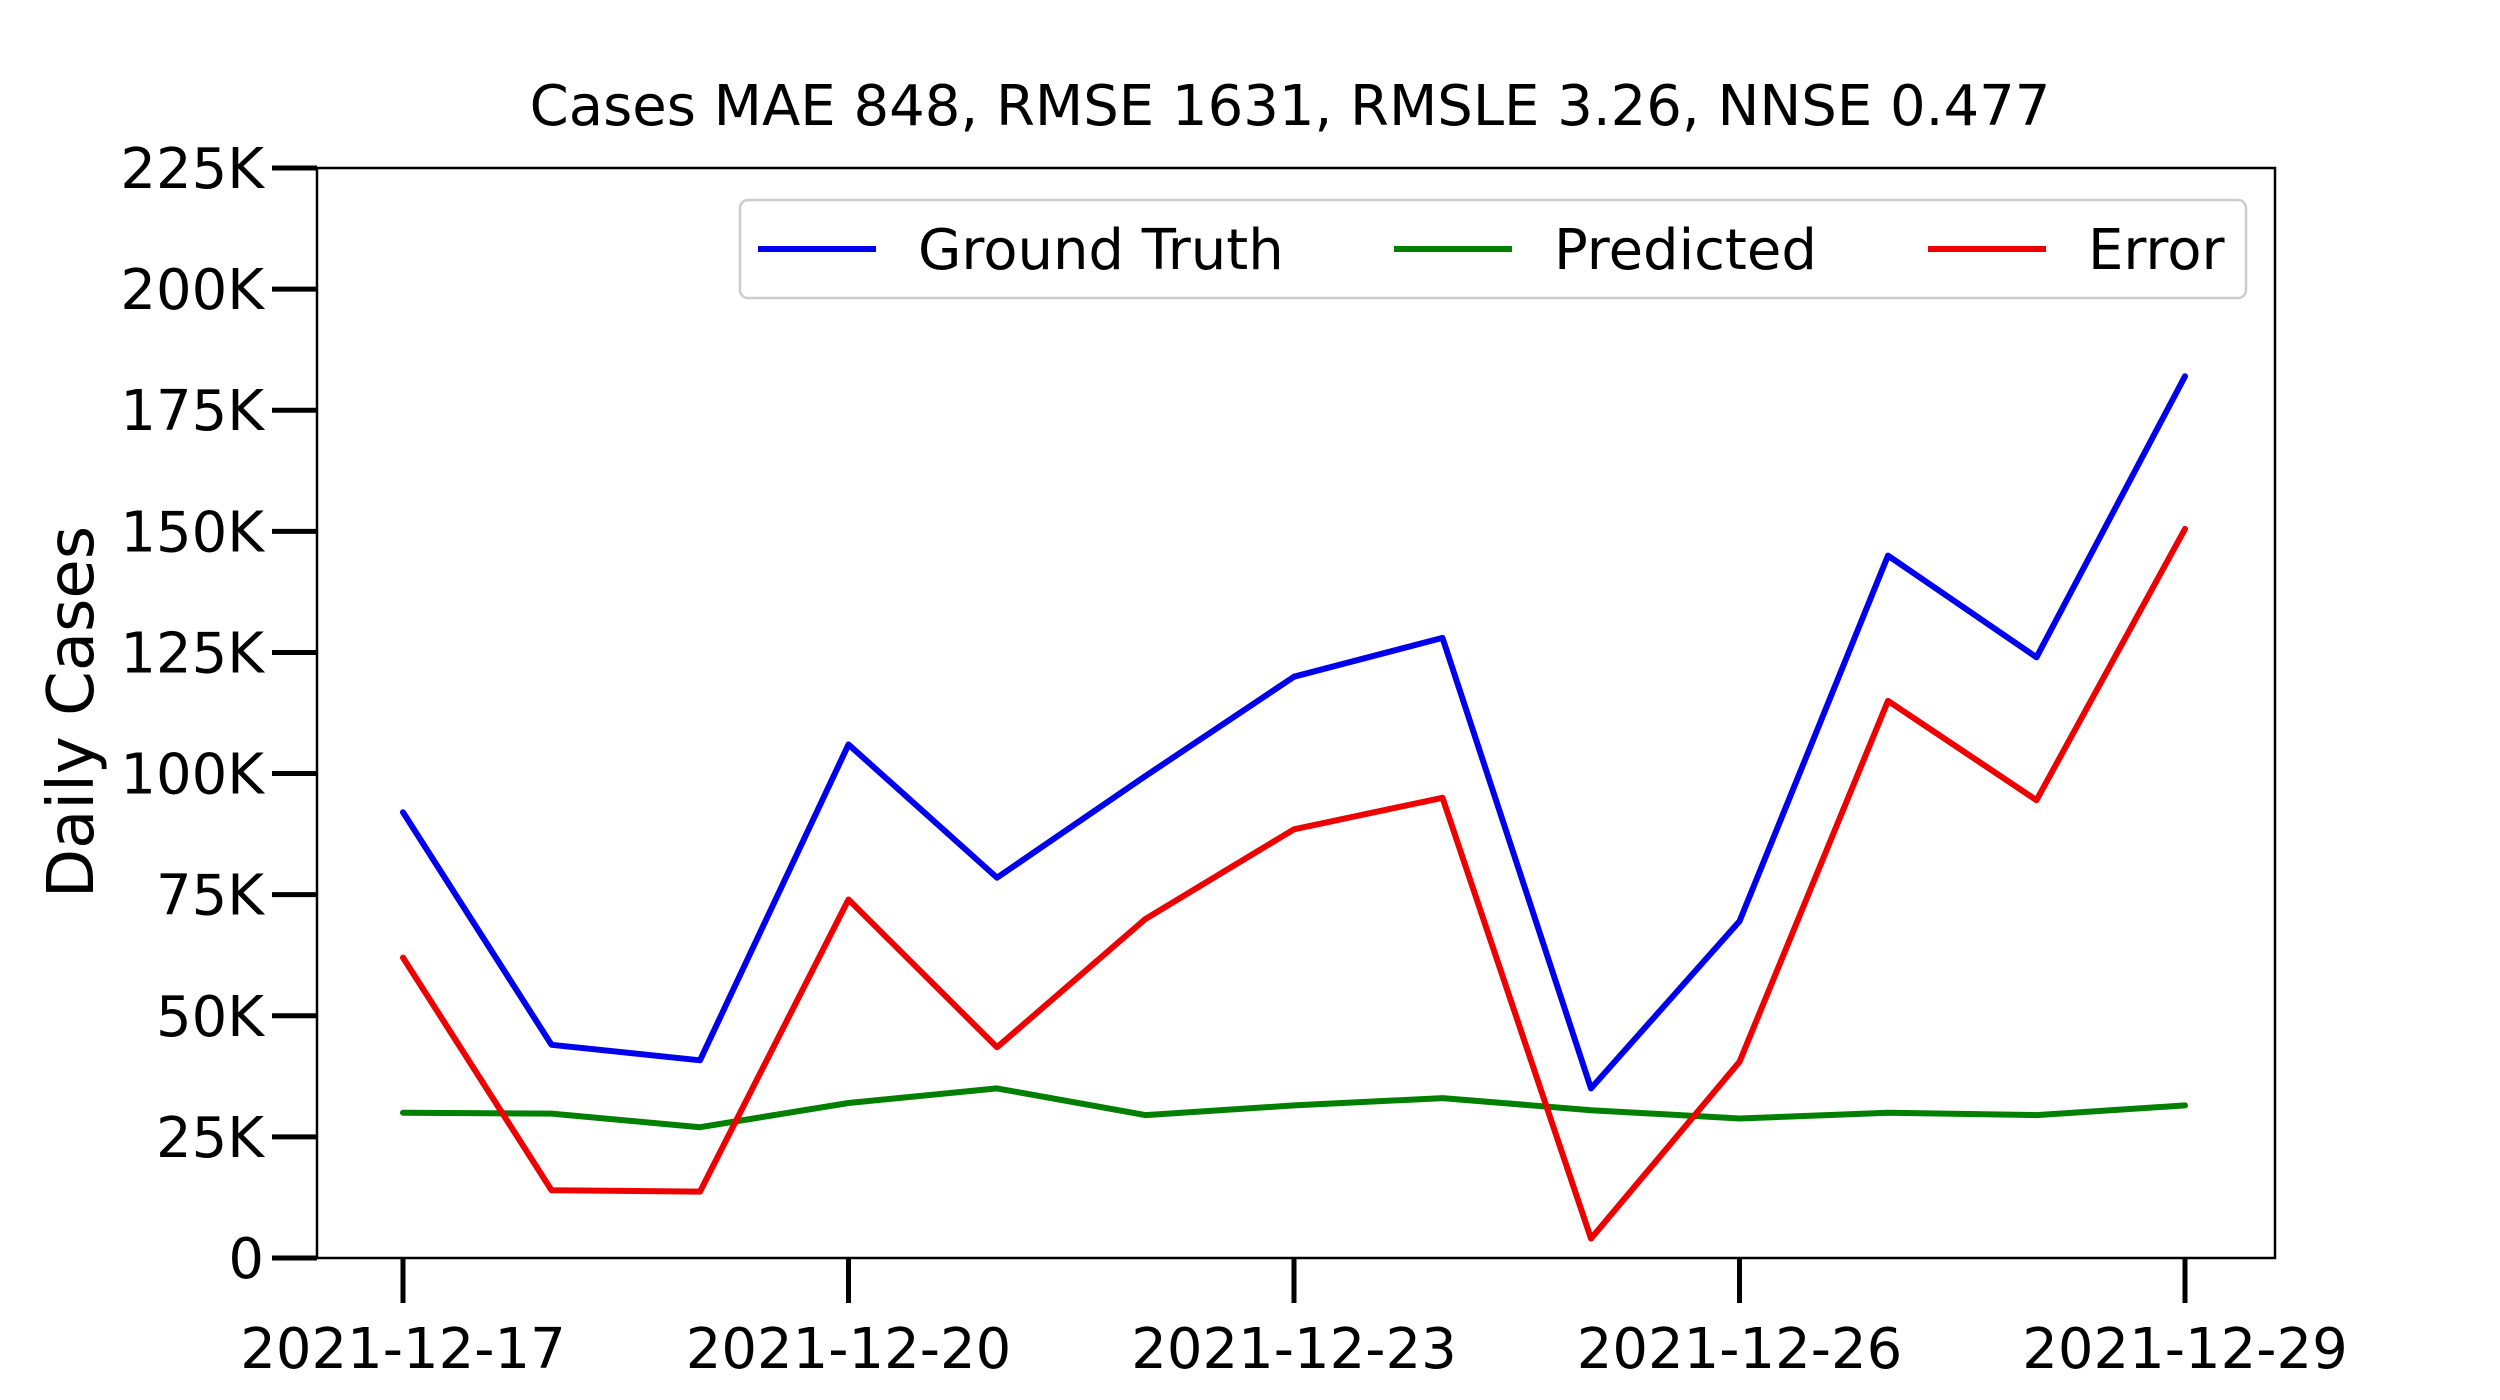 This screenshot has width=2500, height=1400. Describe the element at coordinates (1293, 1349) in the screenshot. I see `x-tick-label: 2021-12-23` at that location.